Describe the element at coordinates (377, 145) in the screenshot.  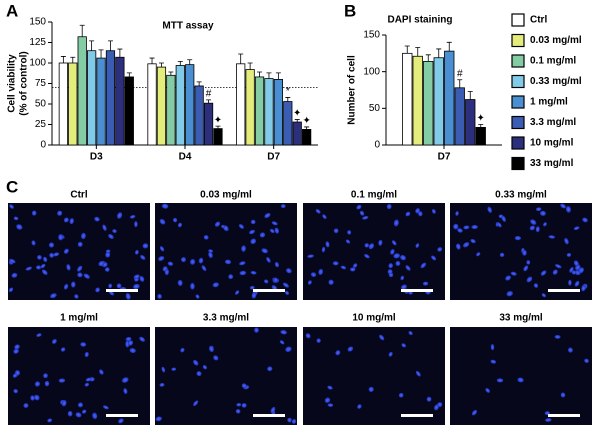
I see `y-tick-label: 0` at that location.